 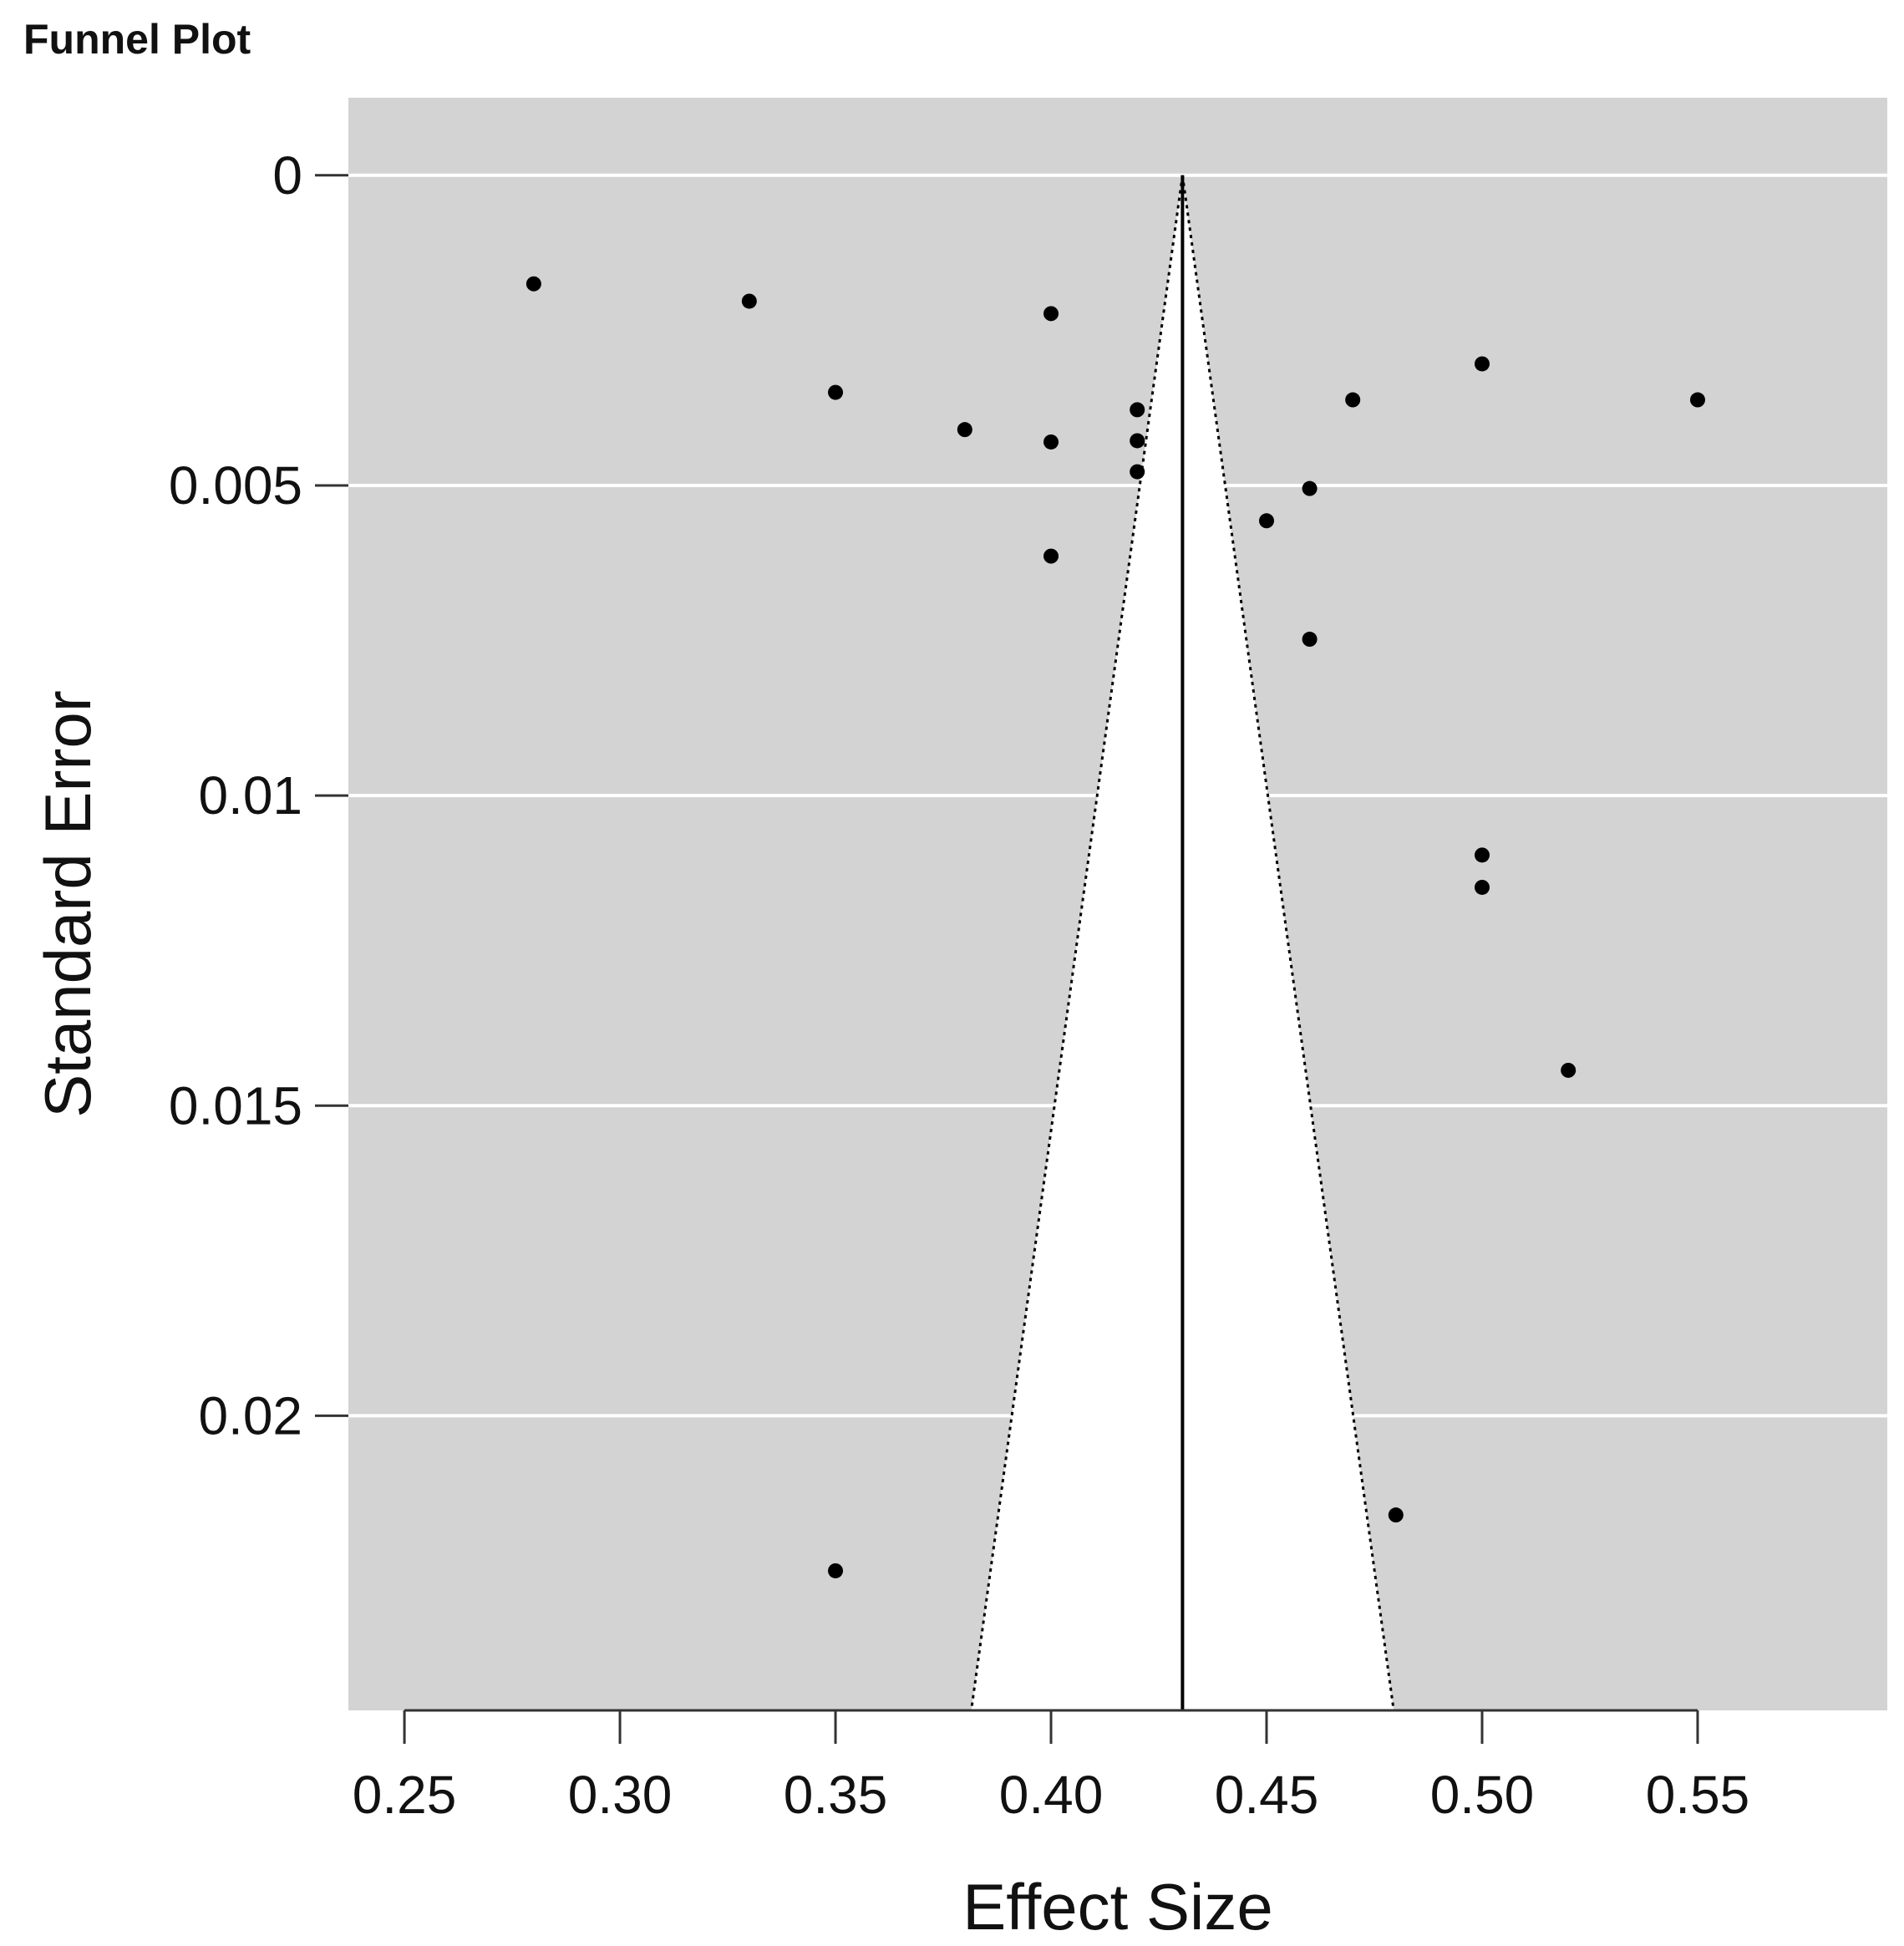 What do you see at coordinates (67, 904) in the screenshot?
I see `y-axis-label: Standard Error` at bounding box center [67, 904].